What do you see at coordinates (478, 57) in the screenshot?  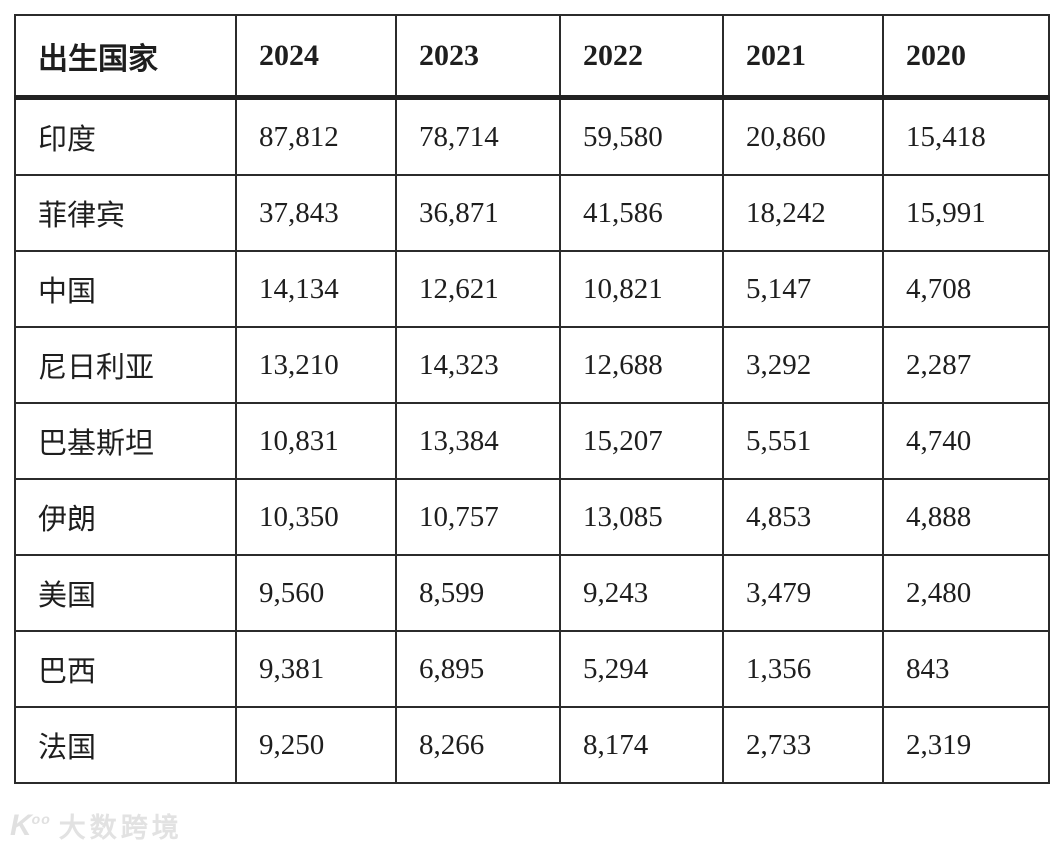 I see `column-header-2023: 2023` at bounding box center [478, 57].